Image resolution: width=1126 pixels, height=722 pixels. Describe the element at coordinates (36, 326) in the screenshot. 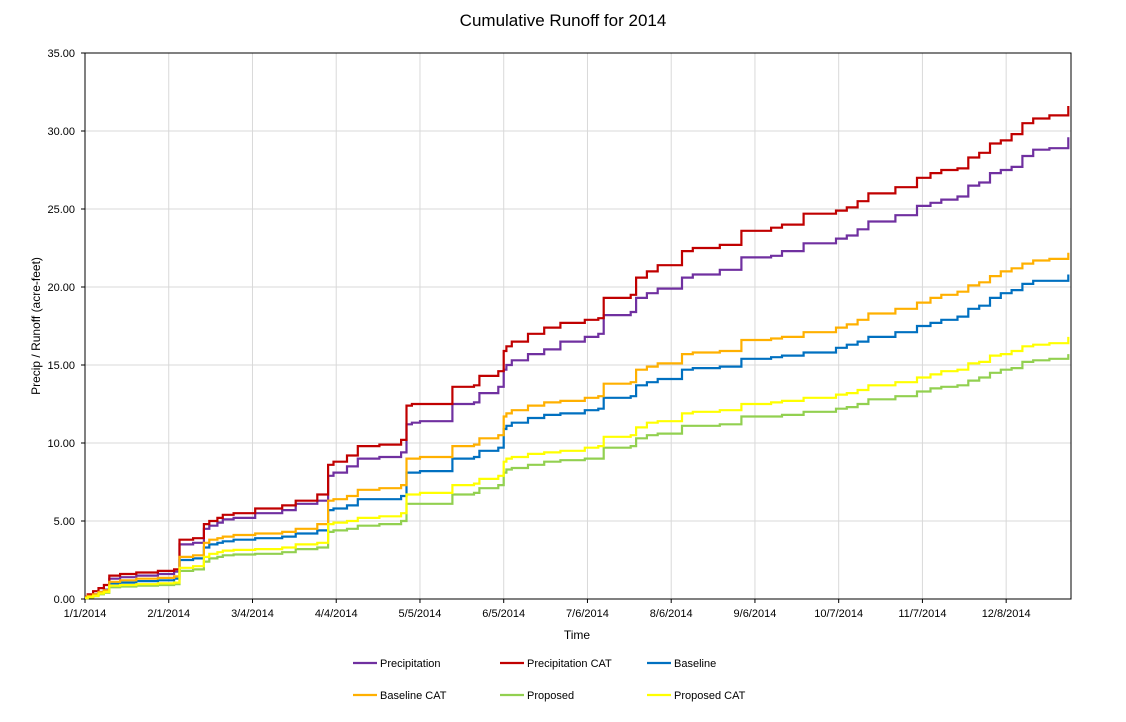

I see `y-axis-label: Precip / Runoff (acre-feet)` at that location.